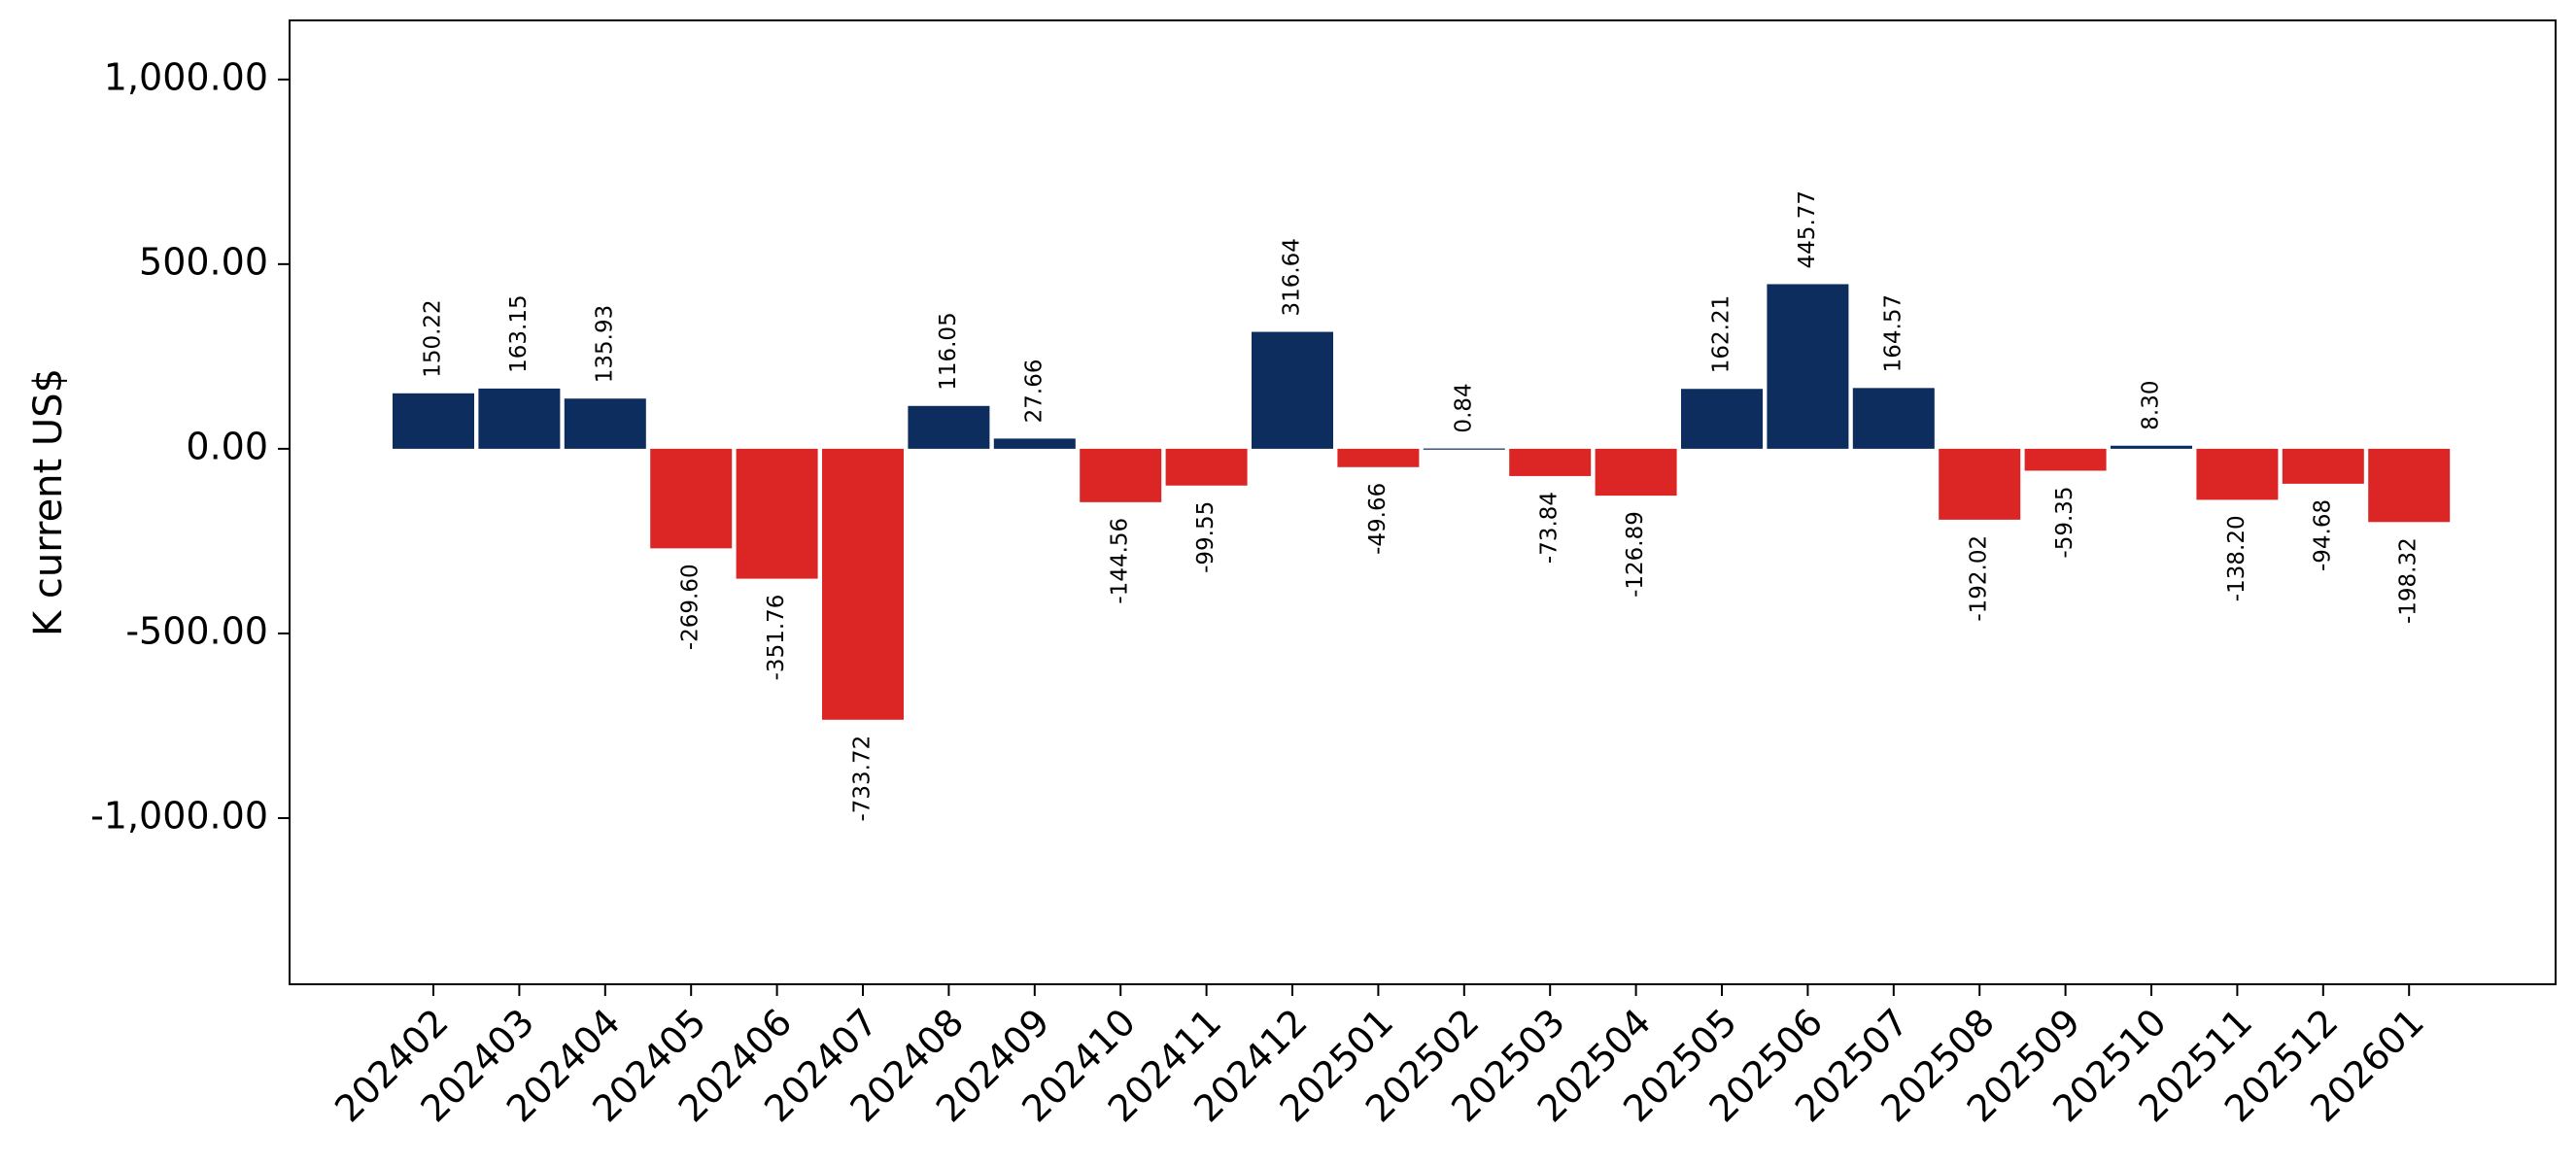  Describe the element at coordinates (863, 779) in the screenshot. I see `value-label: -733.72` at that location.